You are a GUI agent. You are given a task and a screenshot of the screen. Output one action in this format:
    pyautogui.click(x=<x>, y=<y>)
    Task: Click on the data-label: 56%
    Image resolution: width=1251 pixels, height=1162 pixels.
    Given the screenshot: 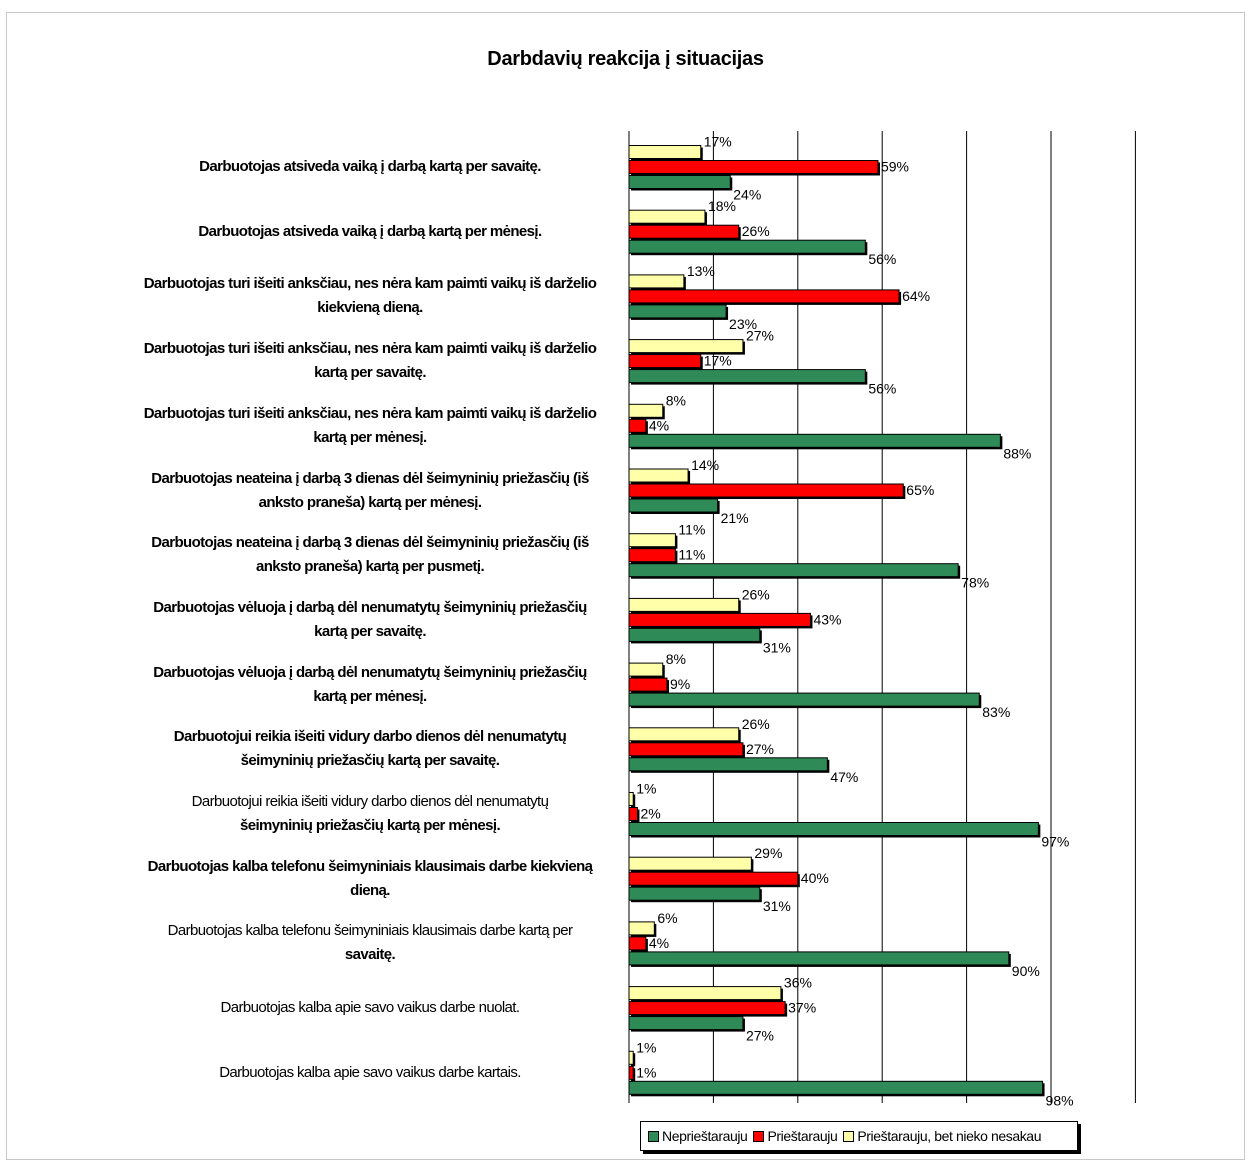 What is the action you would take?
    pyautogui.click(x=882, y=389)
    